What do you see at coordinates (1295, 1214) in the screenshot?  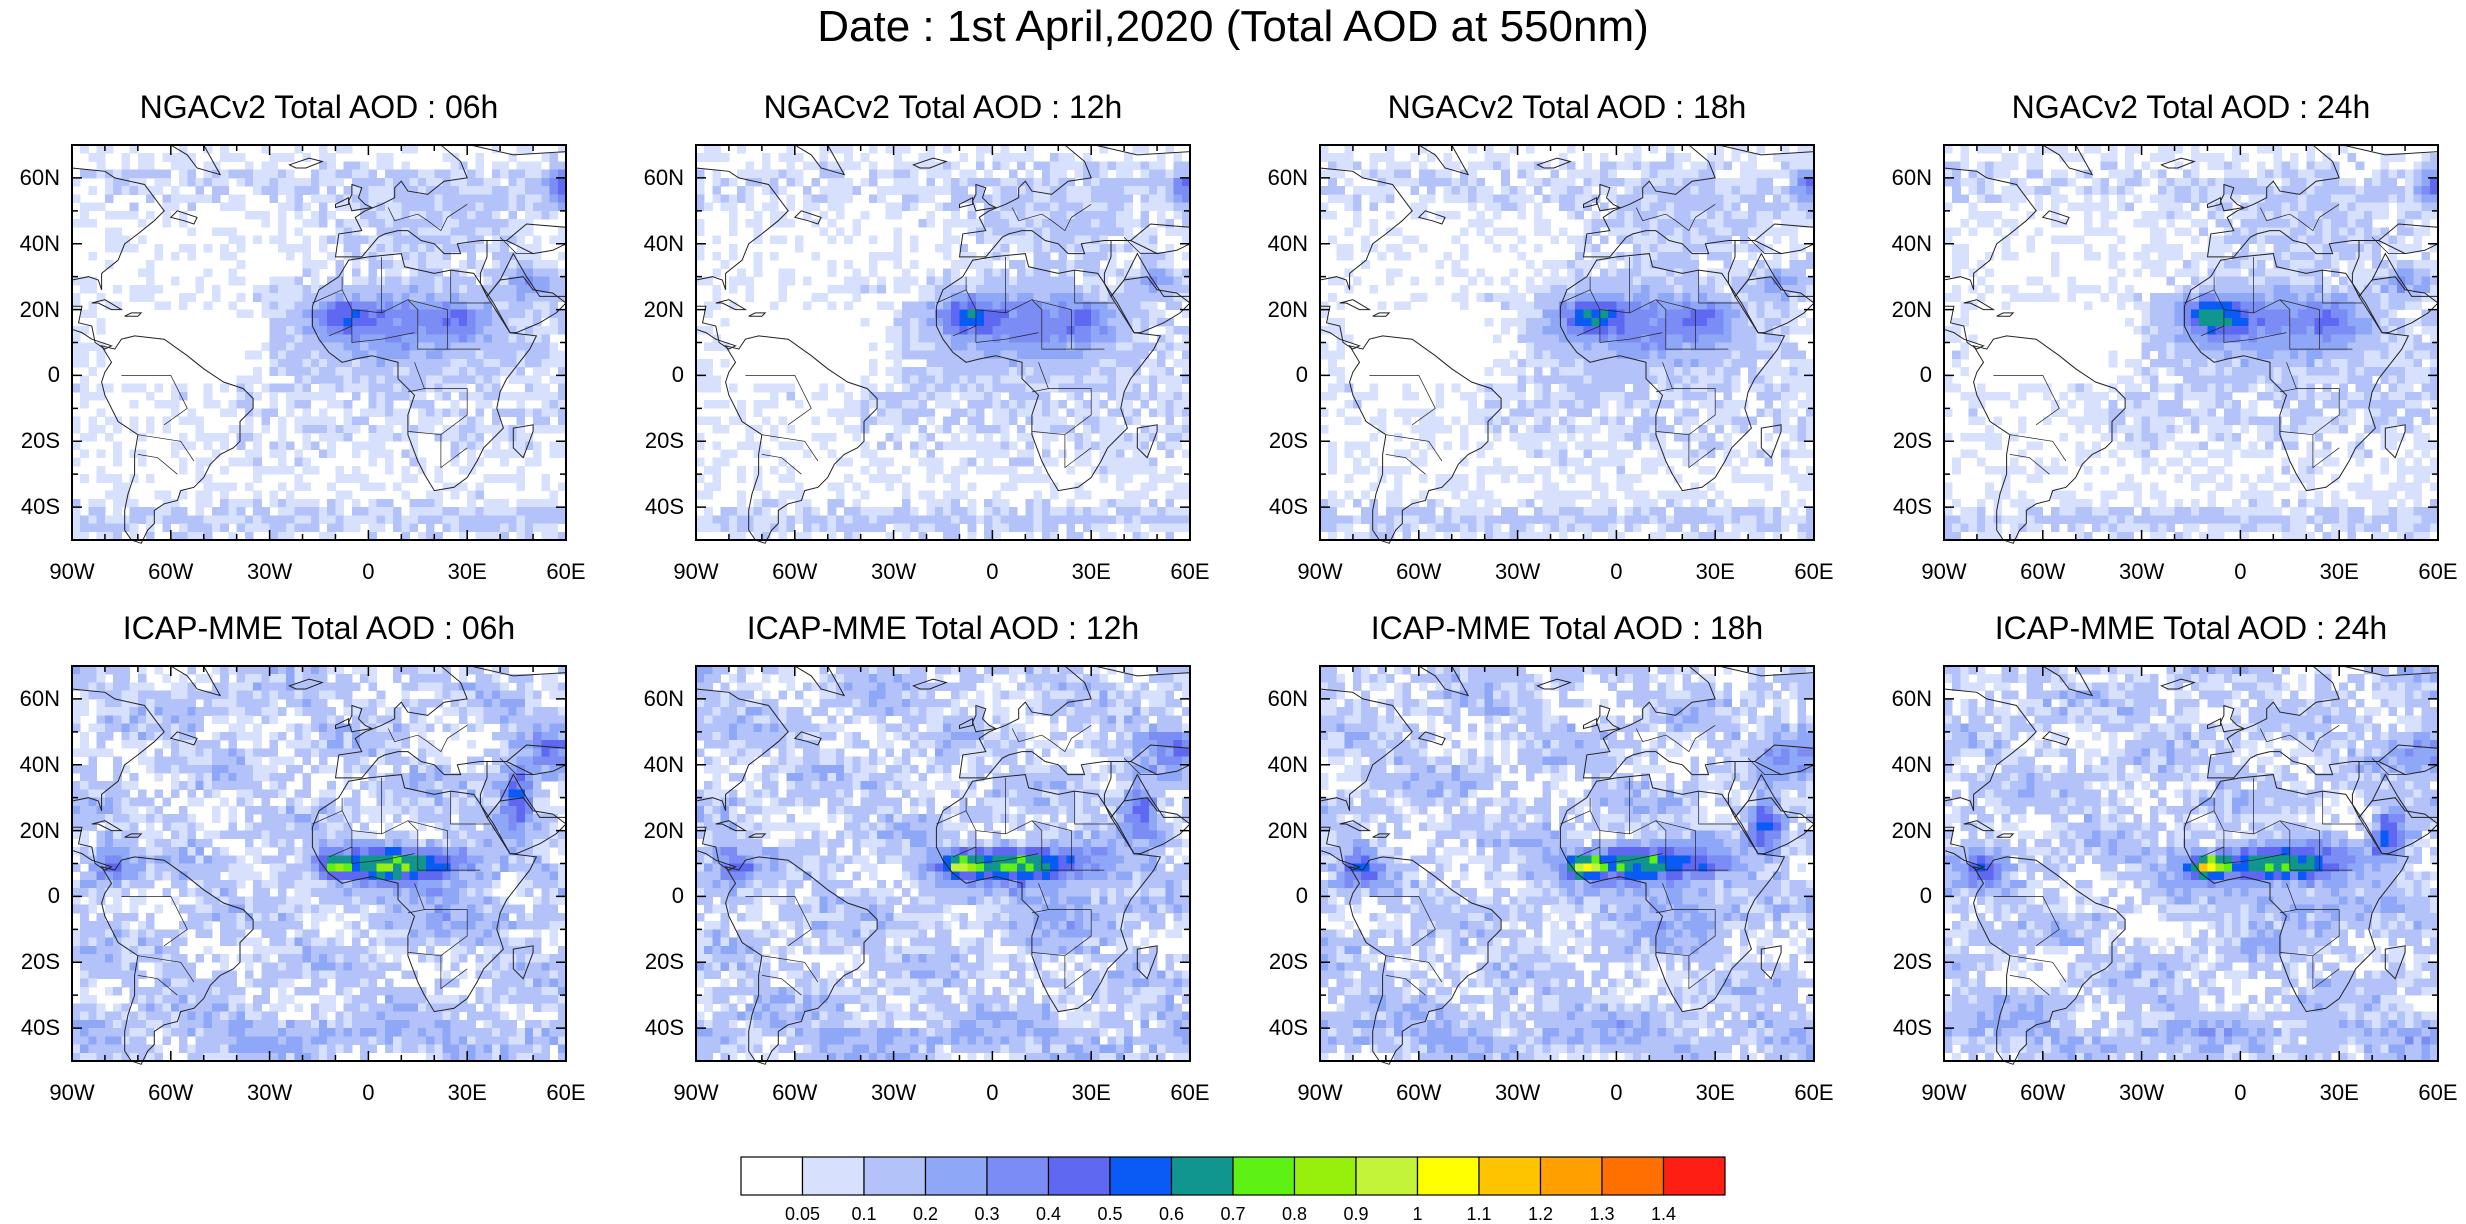 I see `colorbar-tick-label: 0.8` at bounding box center [1295, 1214].